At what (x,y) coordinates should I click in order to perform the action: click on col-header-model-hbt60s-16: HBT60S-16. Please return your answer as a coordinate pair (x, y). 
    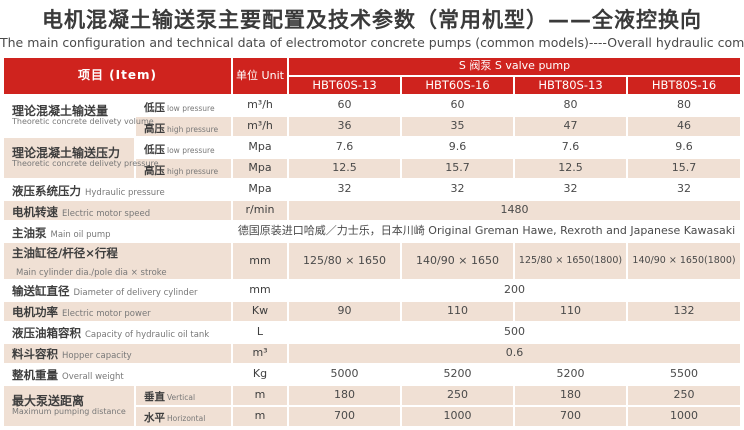
    Looking at the image, I should click on (457, 86).